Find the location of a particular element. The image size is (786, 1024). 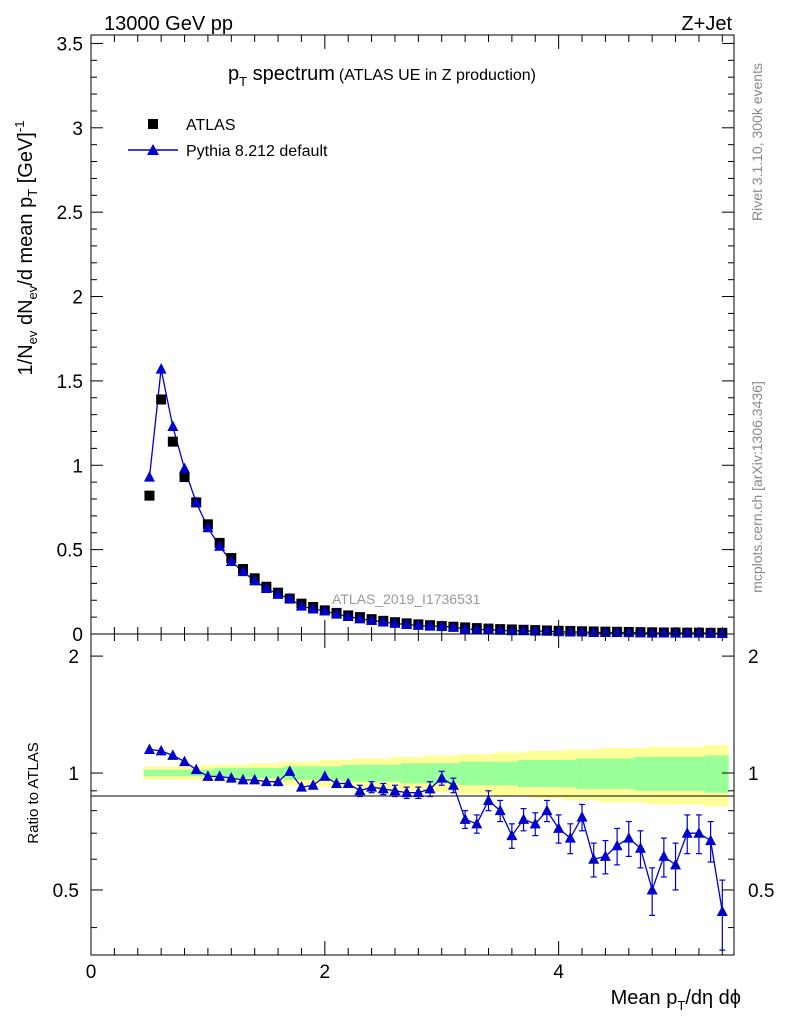

main-y-tick-label: 2.5 is located at coordinates (70, 213).